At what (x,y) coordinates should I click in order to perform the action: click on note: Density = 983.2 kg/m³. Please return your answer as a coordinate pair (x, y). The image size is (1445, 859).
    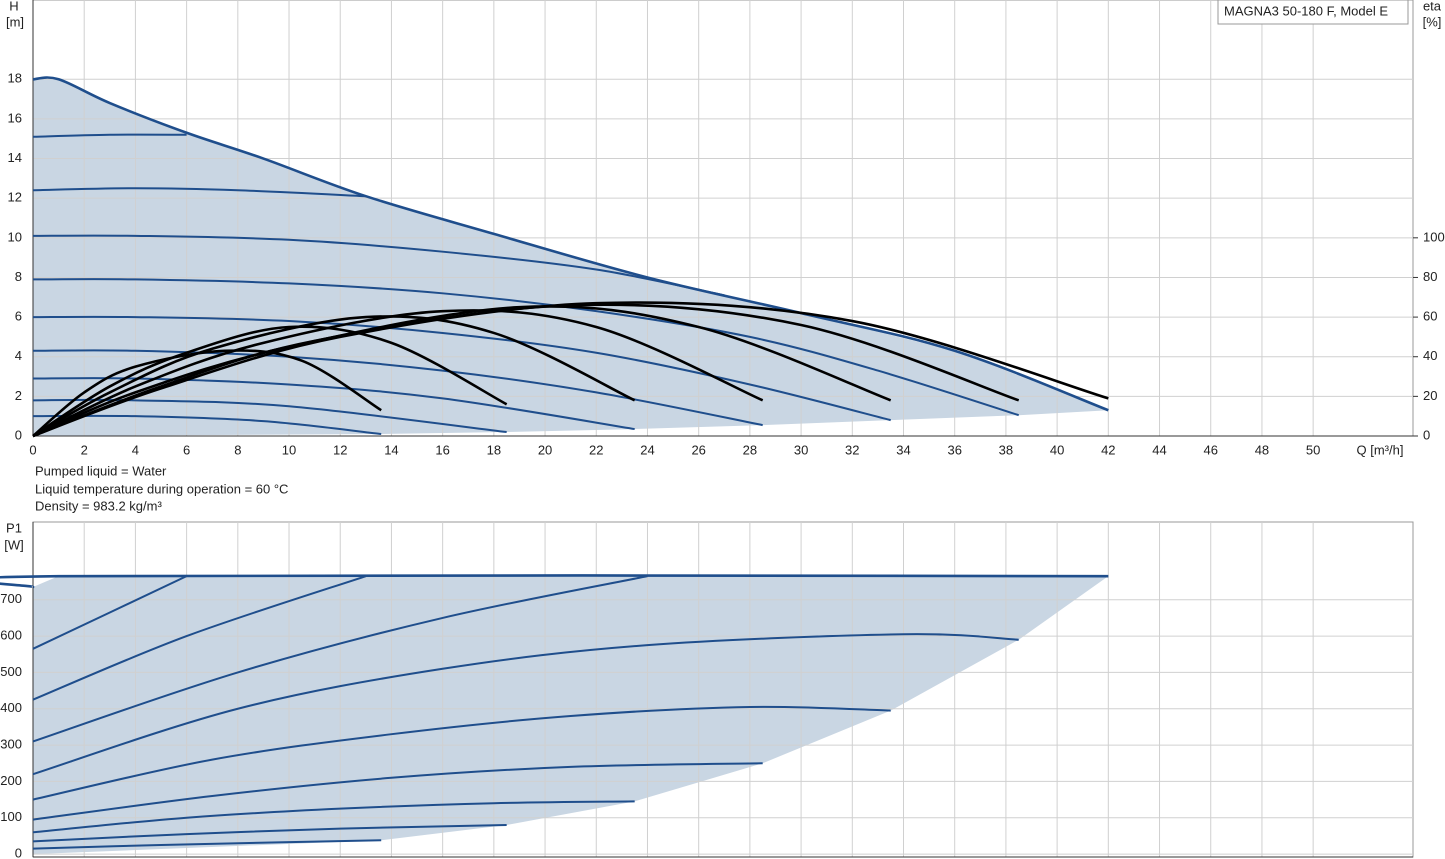
    Looking at the image, I should click on (98, 505).